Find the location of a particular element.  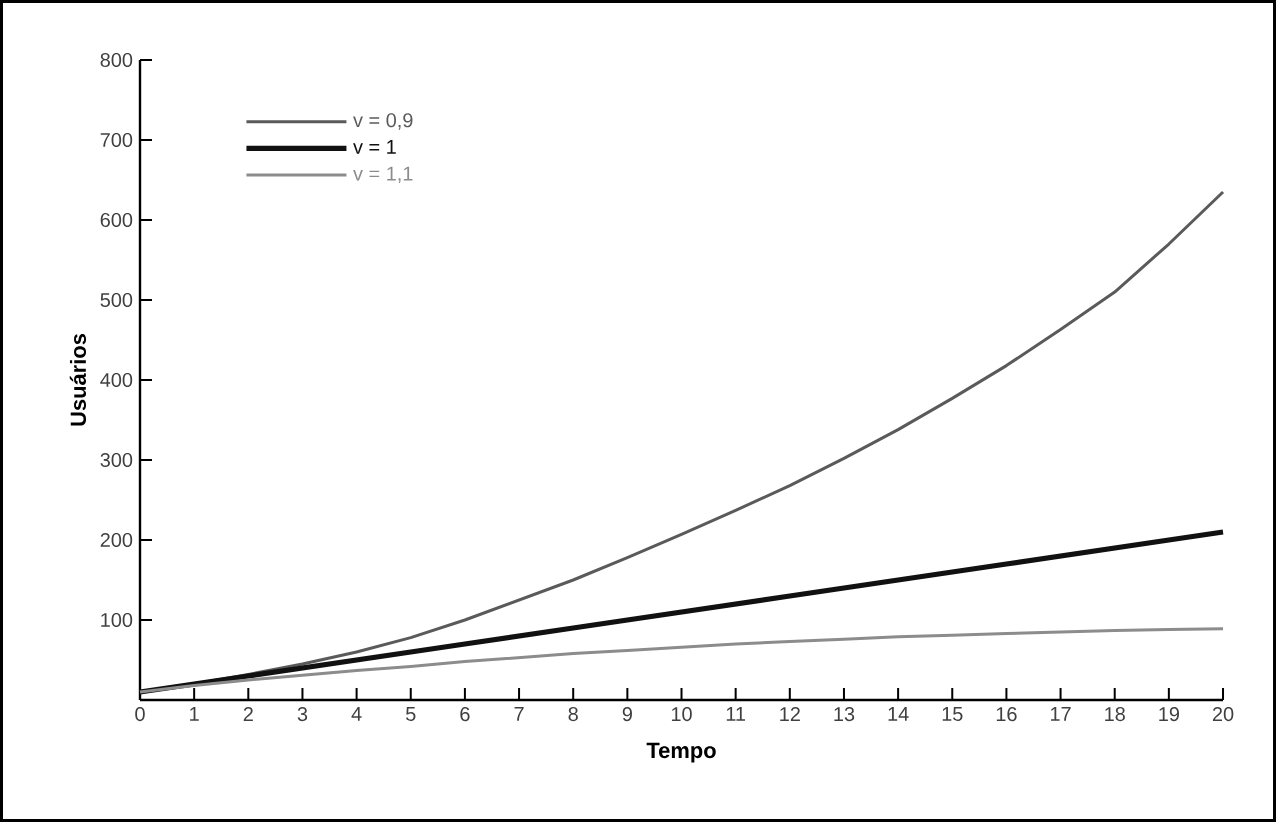

x-tick-label: 4 is located at coordinates (356, 714).